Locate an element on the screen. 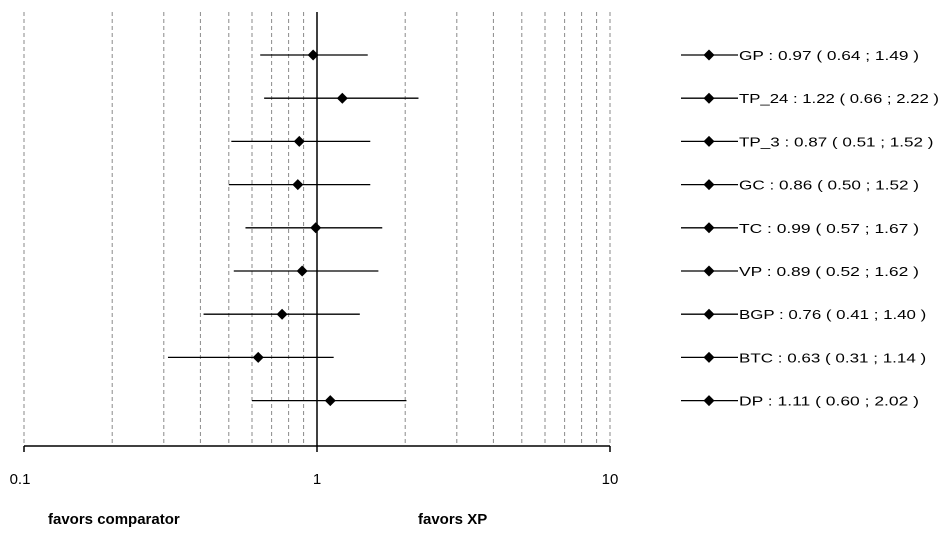 The height and width of the screenshot is (534, 944). legend-item-bgp: BGP : 0.76 ( 0.41 ; 1.40 ) is located at coordinates (803, 314).